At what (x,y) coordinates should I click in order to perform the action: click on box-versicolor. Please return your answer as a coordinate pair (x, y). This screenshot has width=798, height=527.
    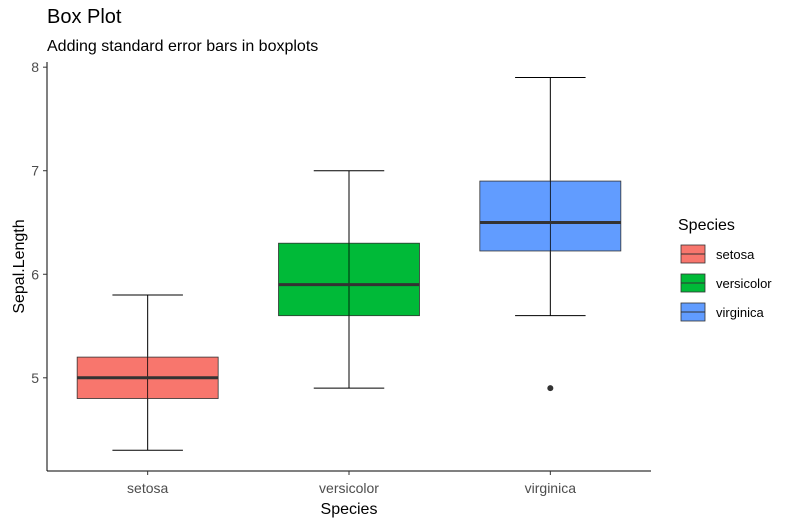
    Looking at the image, I should click on (349, 279).